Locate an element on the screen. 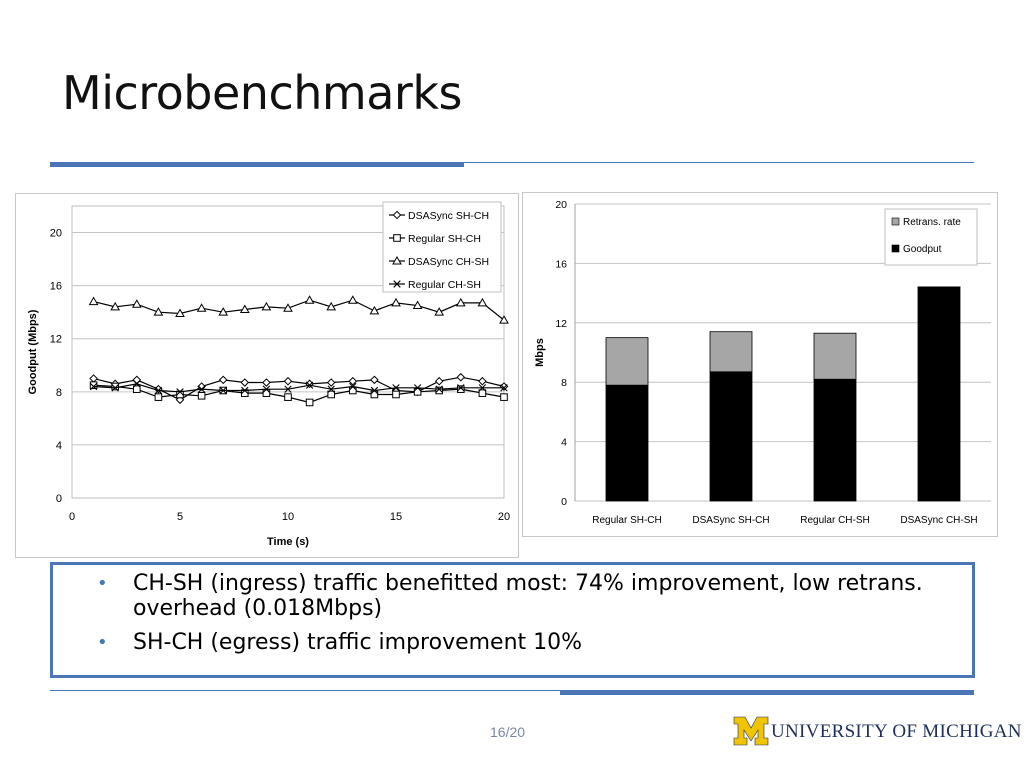 The height and width of the screenshot is (768, 1024). x-tick-label: 15 is located at coordinates (396, 517).